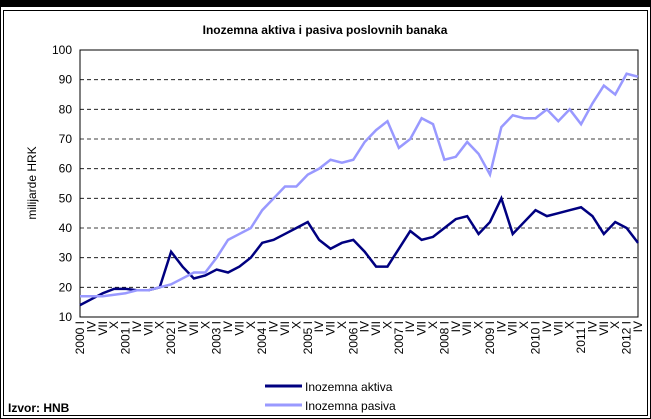 The image size is (651, 419). Describe the element at coordinates (308, 337) in the screenshot. I see `x-tick-label: 2005 I` at that location.